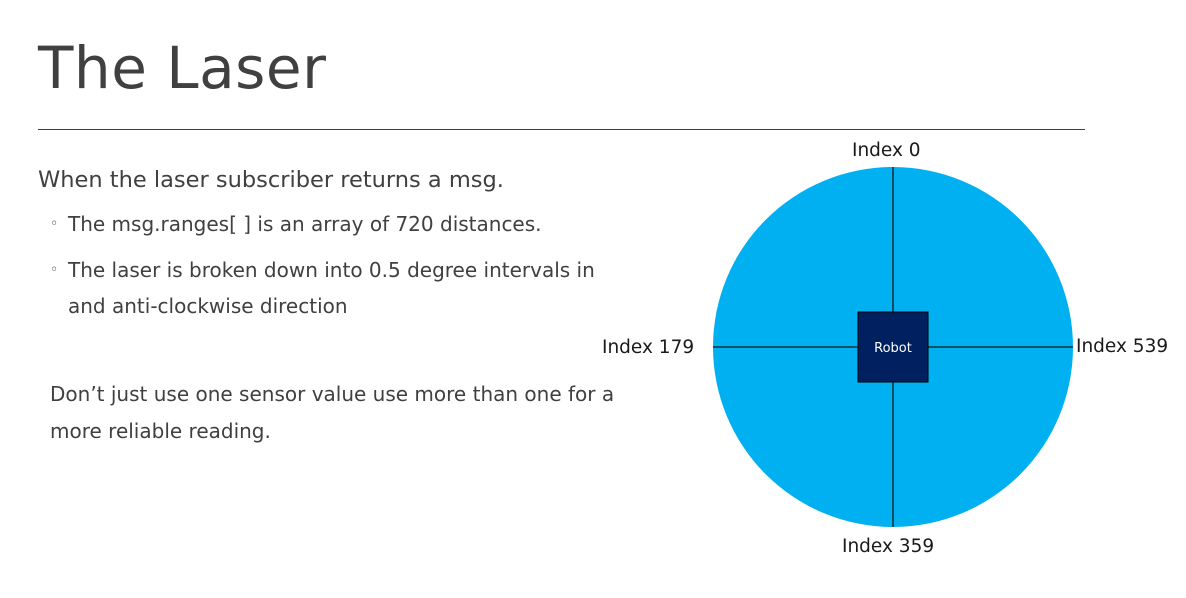 This screenshot has height=598, width=1186. I want to click on robot-label: Robot, so click(893, 348).